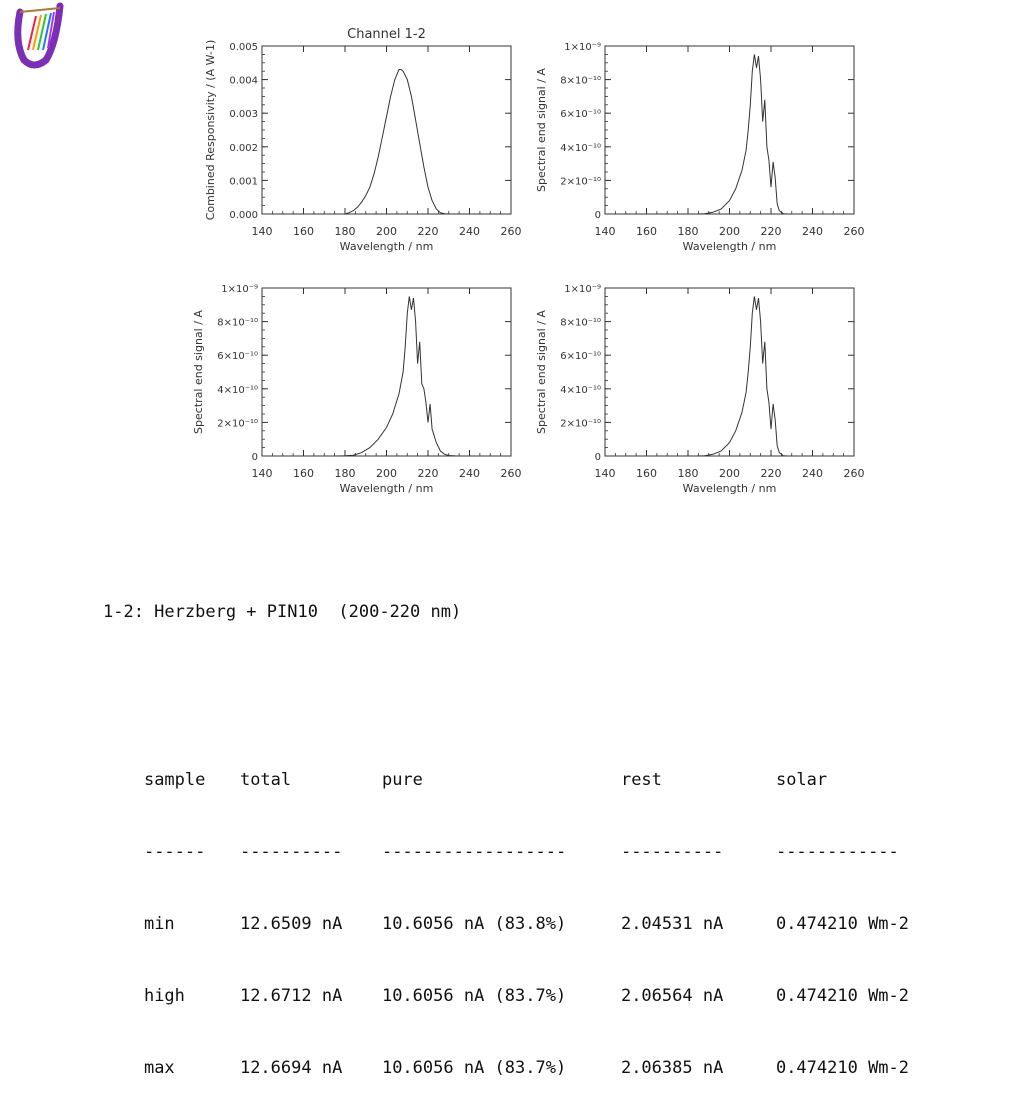  I want to click on cell-rest: 2.04531 nA, so click(672, 924).